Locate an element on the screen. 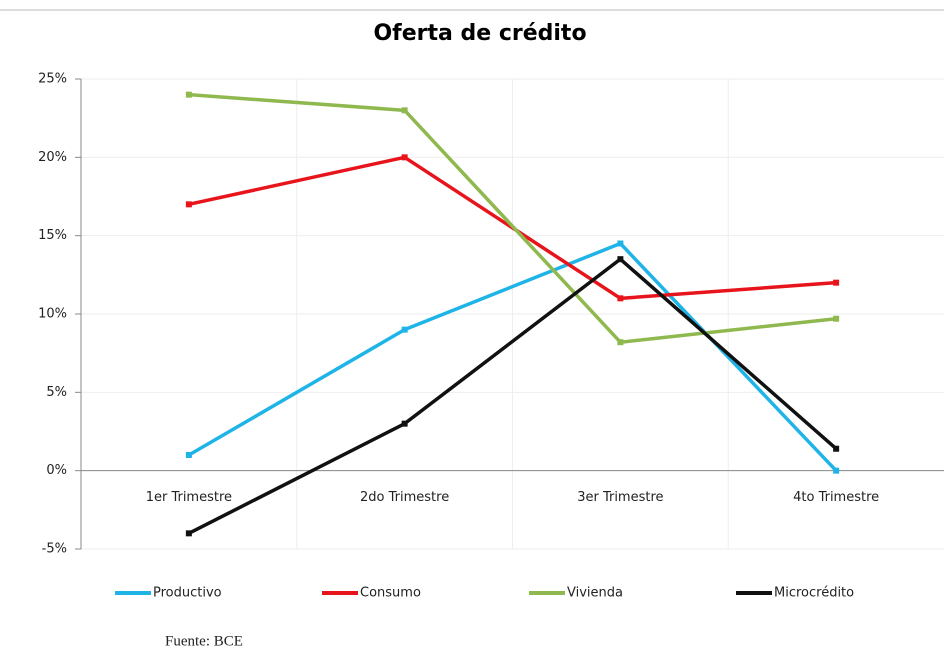  y-tick-label: 15% is located at coordinates (52, 235).